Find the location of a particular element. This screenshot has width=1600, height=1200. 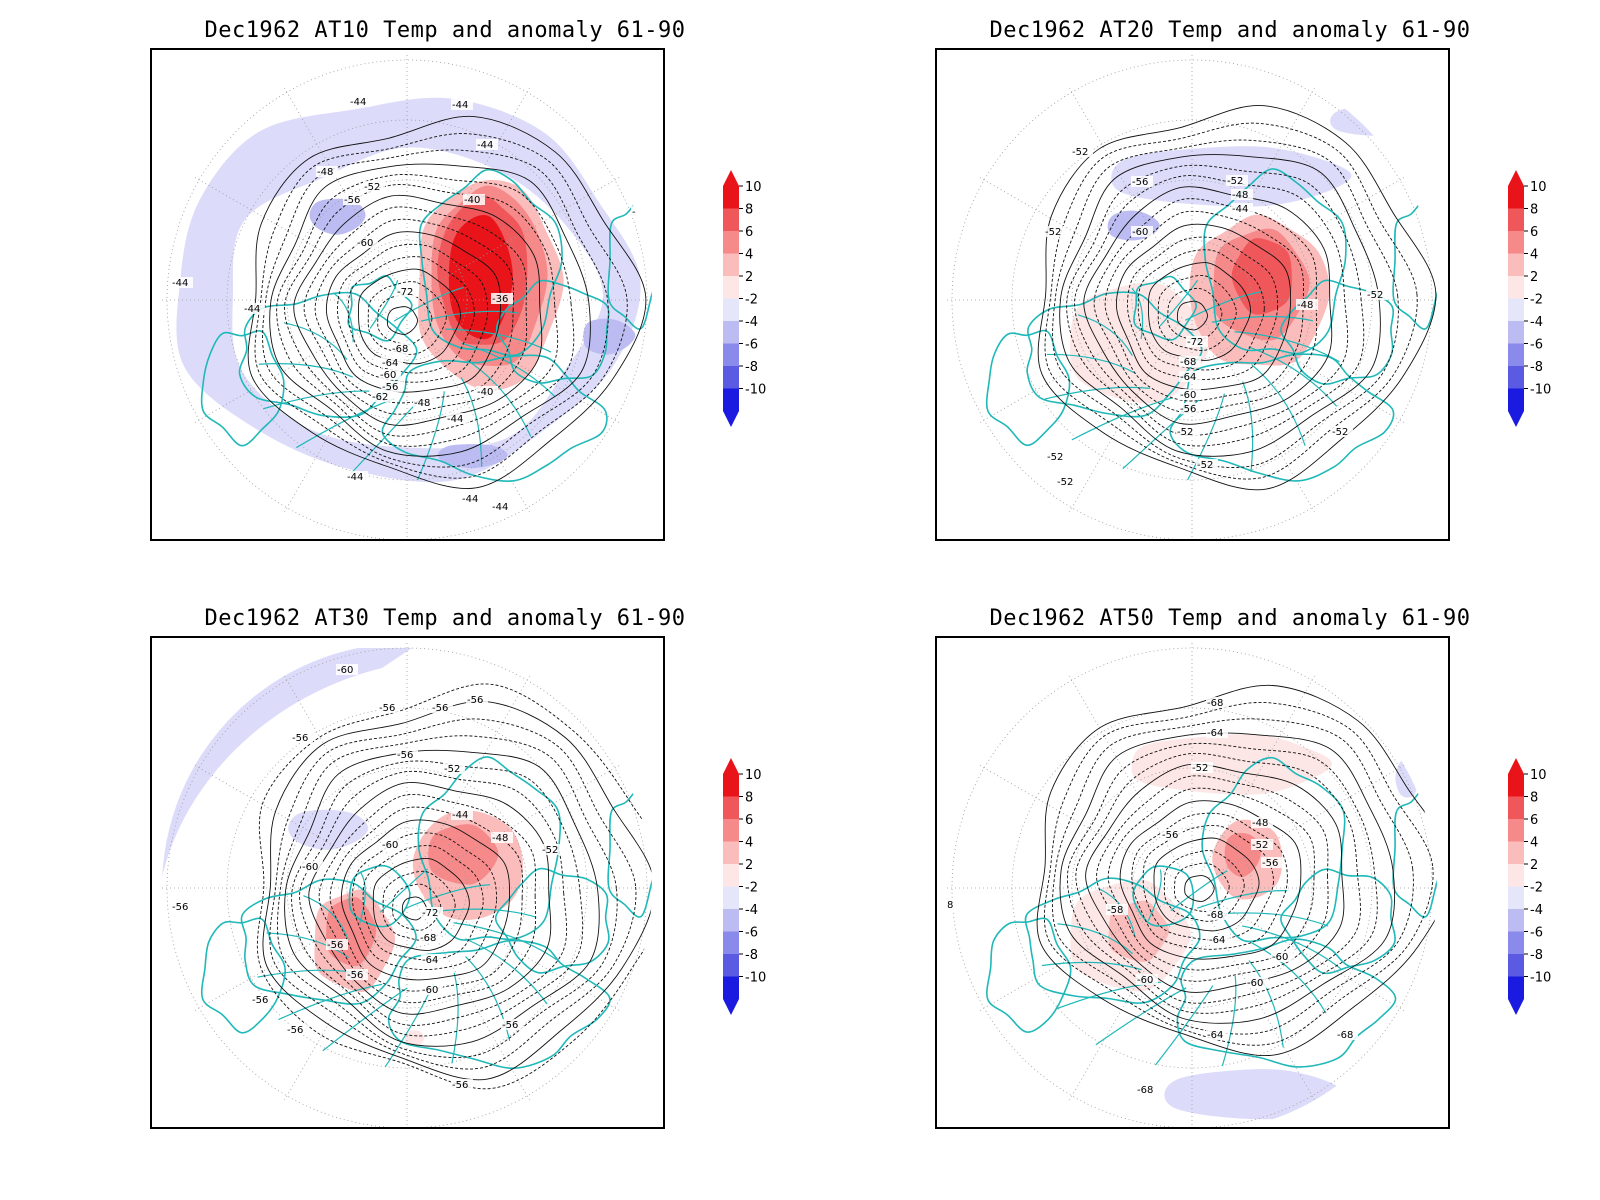

colorbar-arrow-top is located at coordinates (1516, 178).